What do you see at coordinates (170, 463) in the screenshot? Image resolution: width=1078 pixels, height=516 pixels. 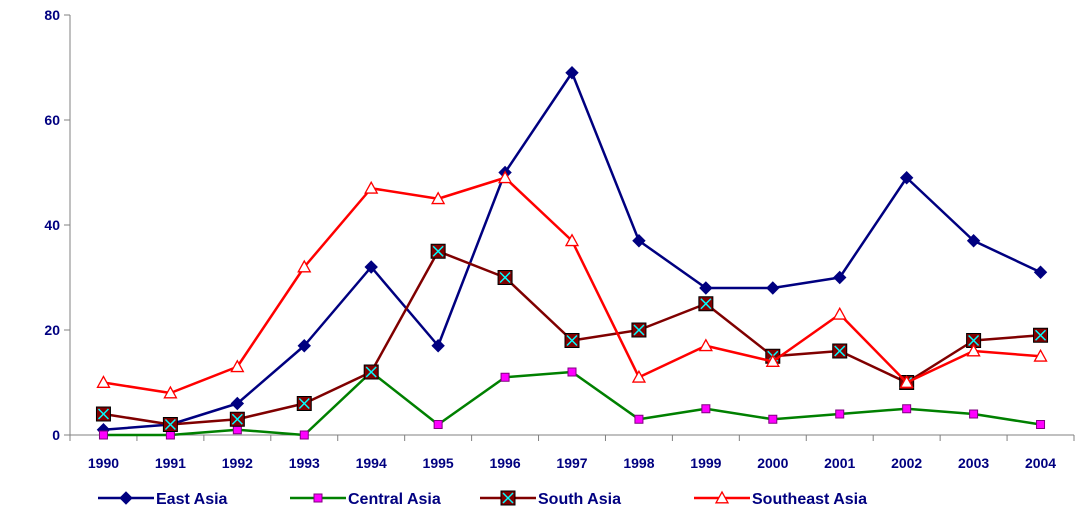 I see `x-tick-label: 1991` at bounding box center [170, 463].